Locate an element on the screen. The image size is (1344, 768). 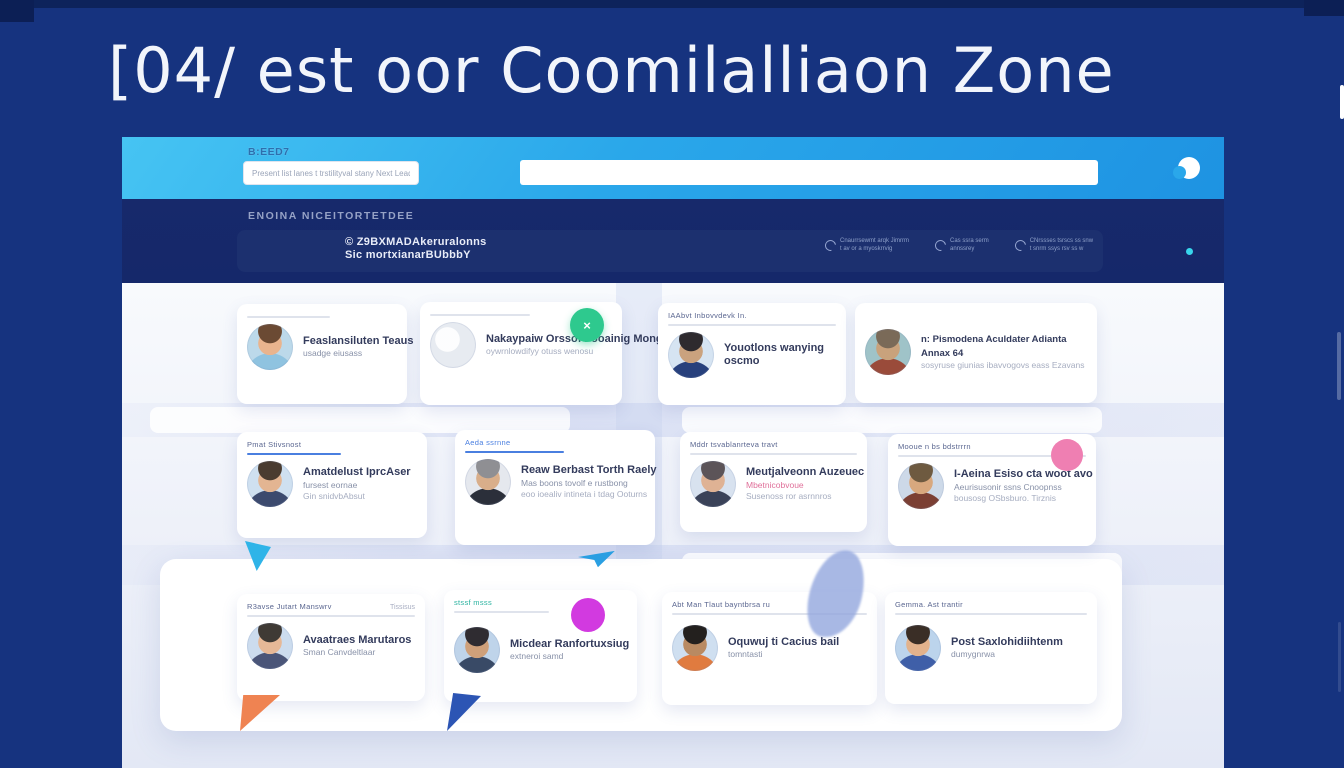
nav-link-label: Cas ssra serm annssrey is located at coordinates (969, 245).